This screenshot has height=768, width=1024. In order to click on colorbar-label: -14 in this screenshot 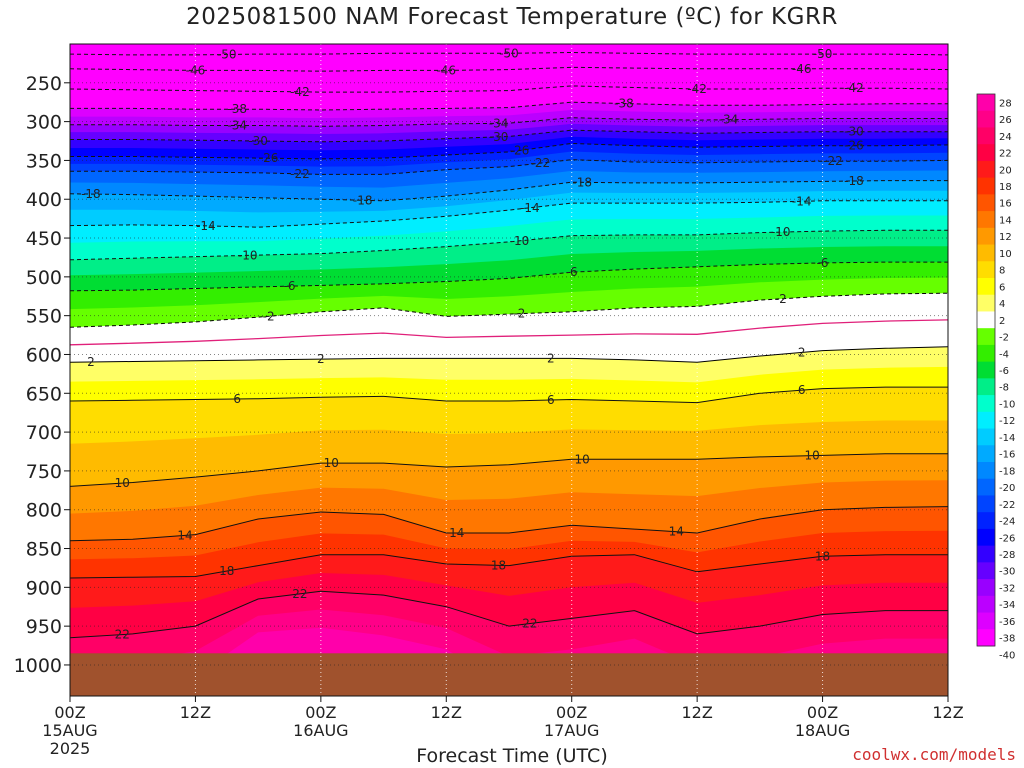, I will do `click(1007, 438)`.